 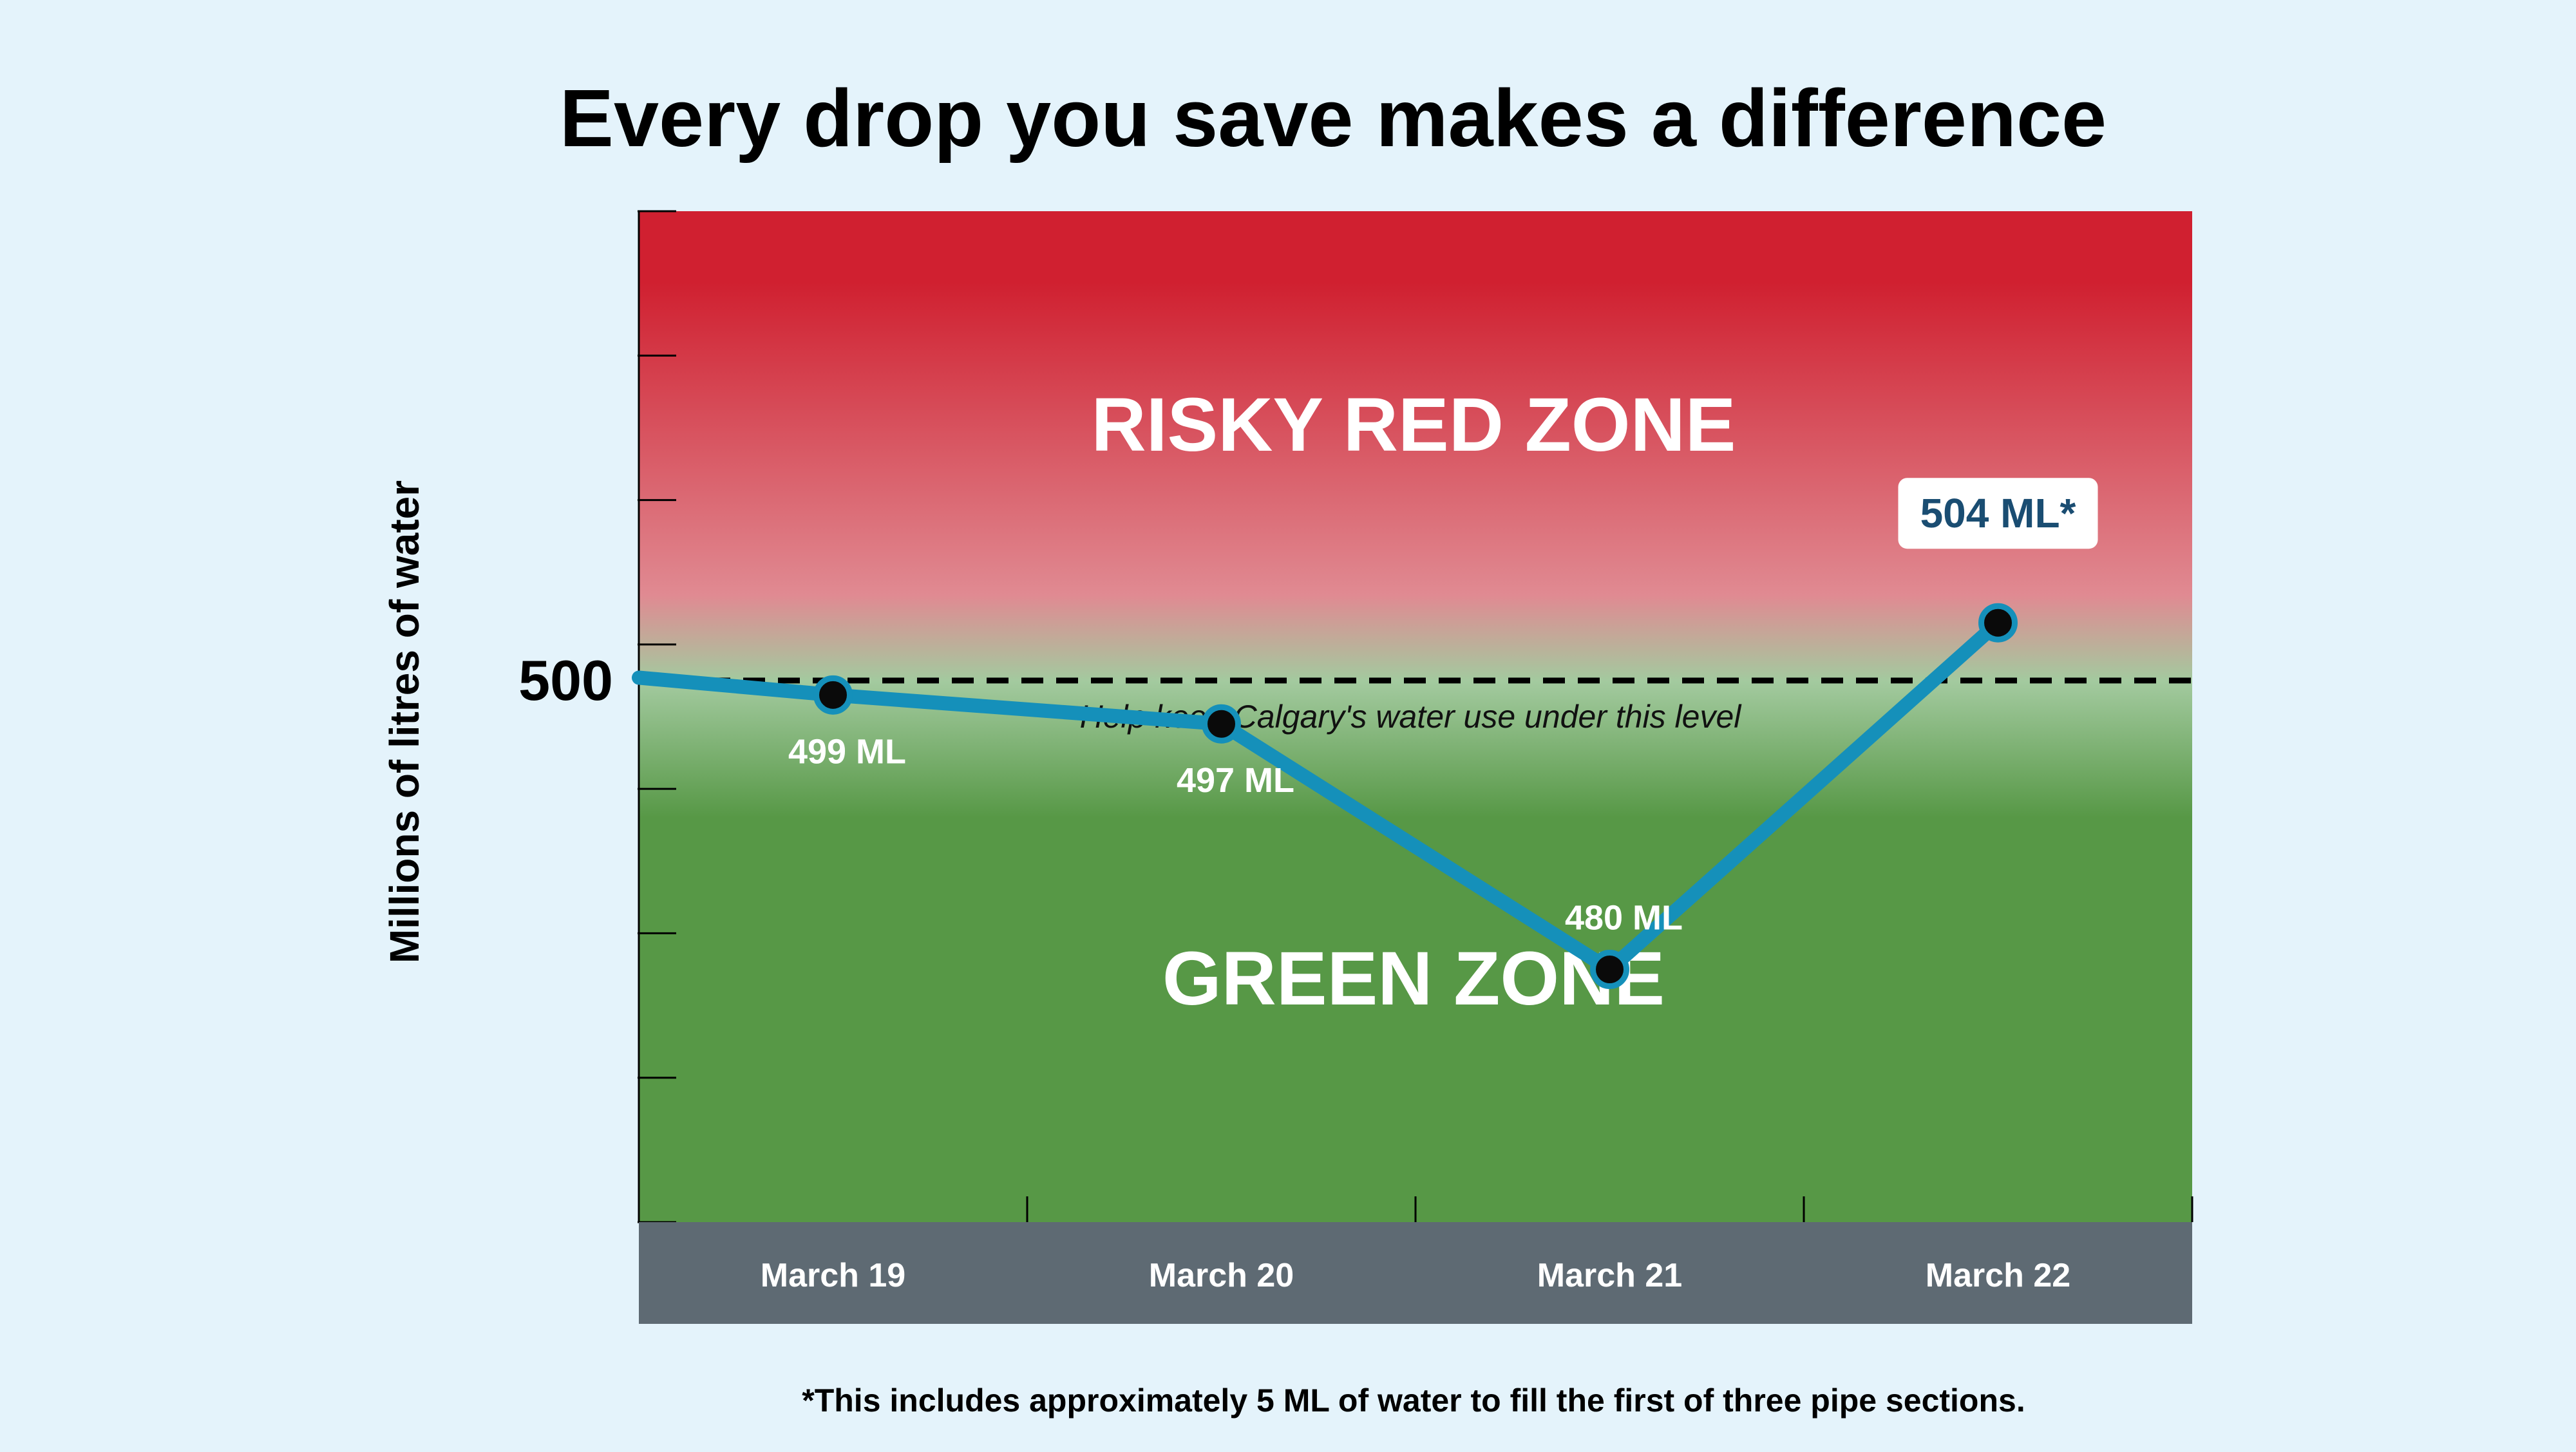 What do you see at coordinates (1415, 1209) in the screenshot?
I see `x-axis-ticks` at bounding box center [1415, 1209].